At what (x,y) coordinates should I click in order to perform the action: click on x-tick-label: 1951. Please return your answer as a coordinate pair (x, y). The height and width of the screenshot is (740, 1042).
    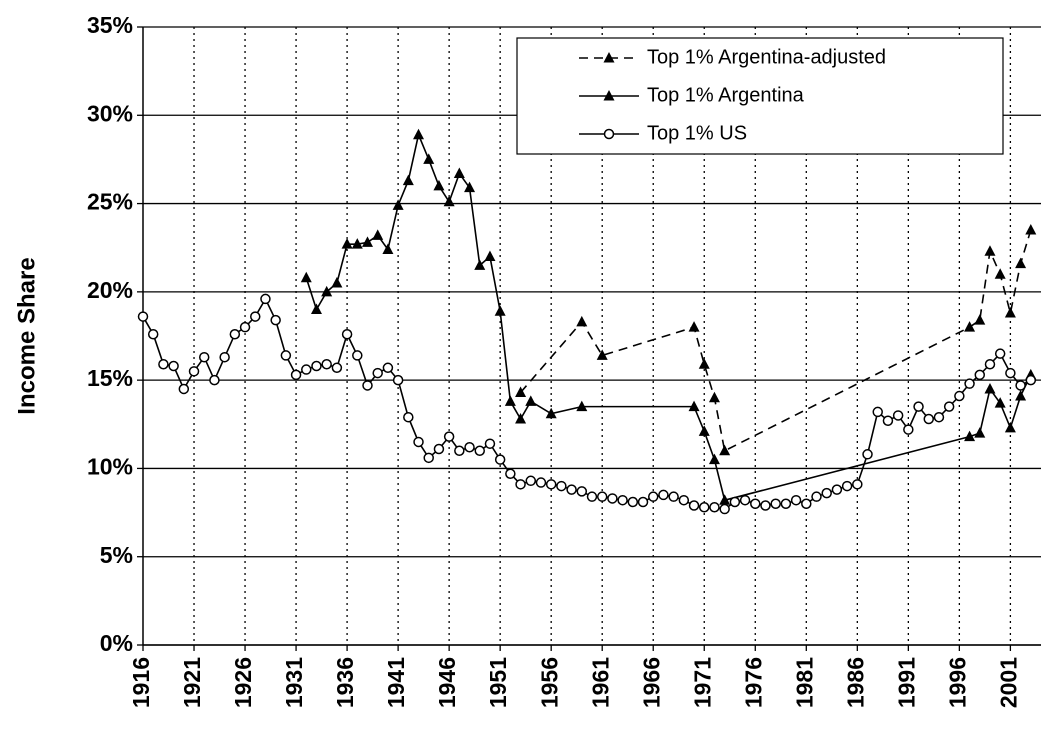
    Looking at the image, I should click on (498, 682).